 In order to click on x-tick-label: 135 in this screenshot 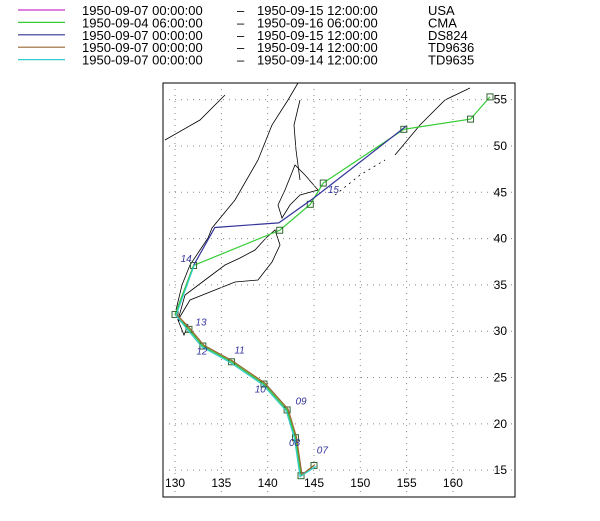, I will do `click(221, 483)`.